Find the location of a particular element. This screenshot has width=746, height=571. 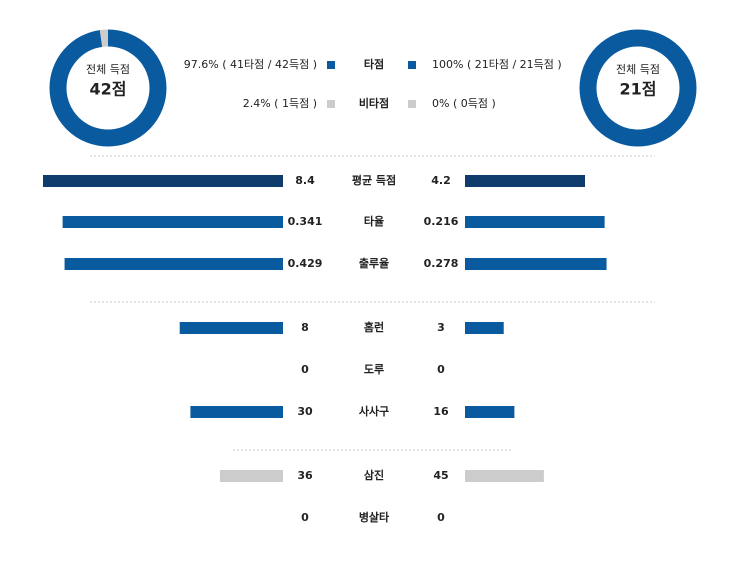

value-right: 4.2 is located at coordinates (441, 180).